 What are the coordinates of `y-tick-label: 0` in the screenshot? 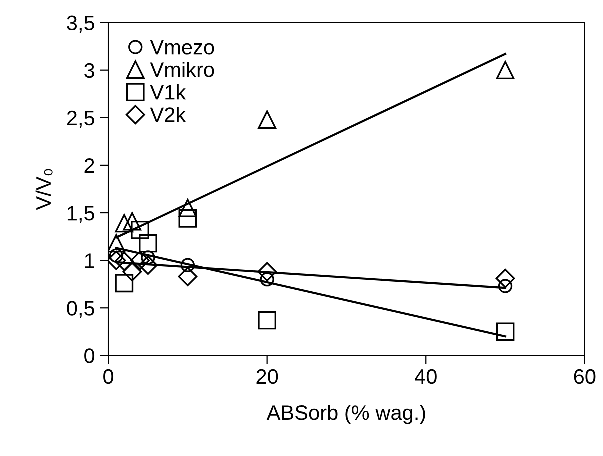 It's located at (89, 356).